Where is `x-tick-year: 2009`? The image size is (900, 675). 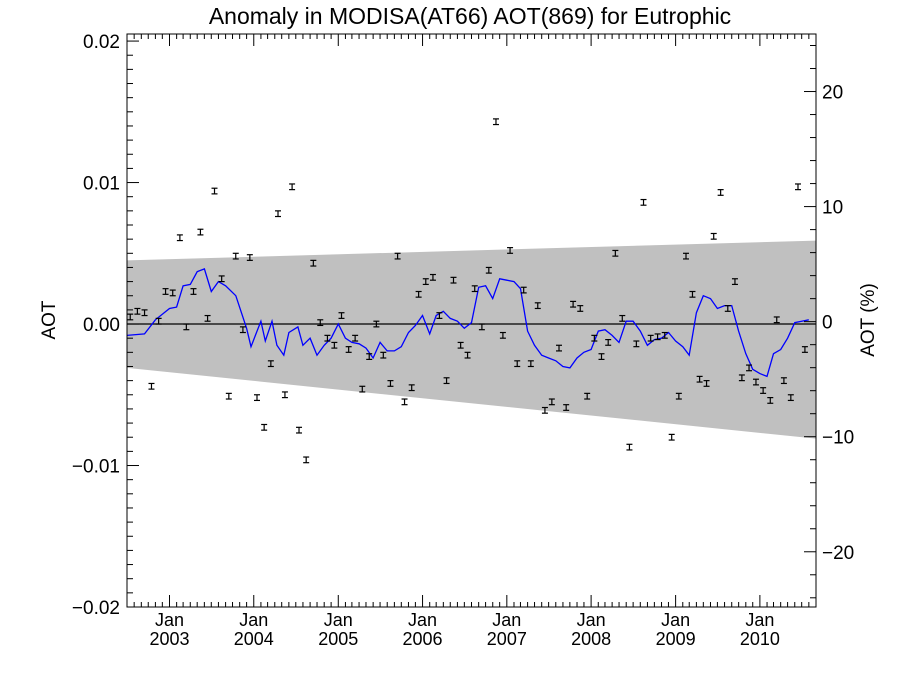 x-tick-year: 2009 is located at coordinates (676, 639).